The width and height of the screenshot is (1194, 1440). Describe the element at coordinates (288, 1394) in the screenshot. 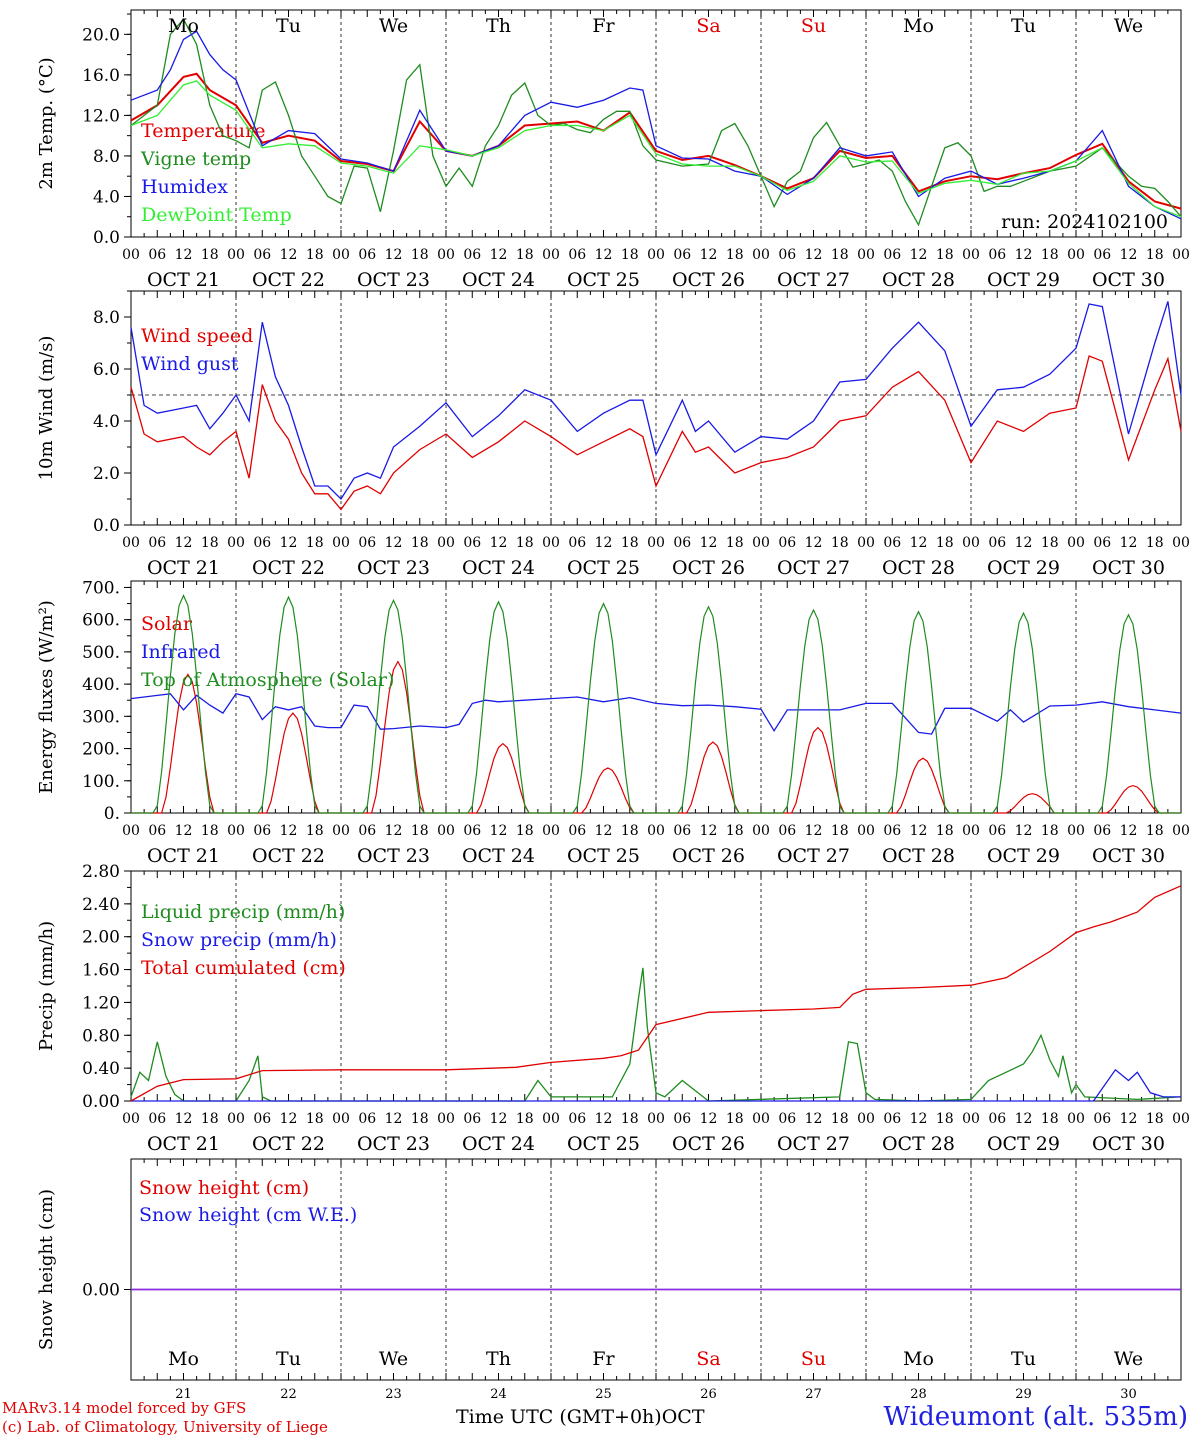

I see `day-number-label: 22` at that location.